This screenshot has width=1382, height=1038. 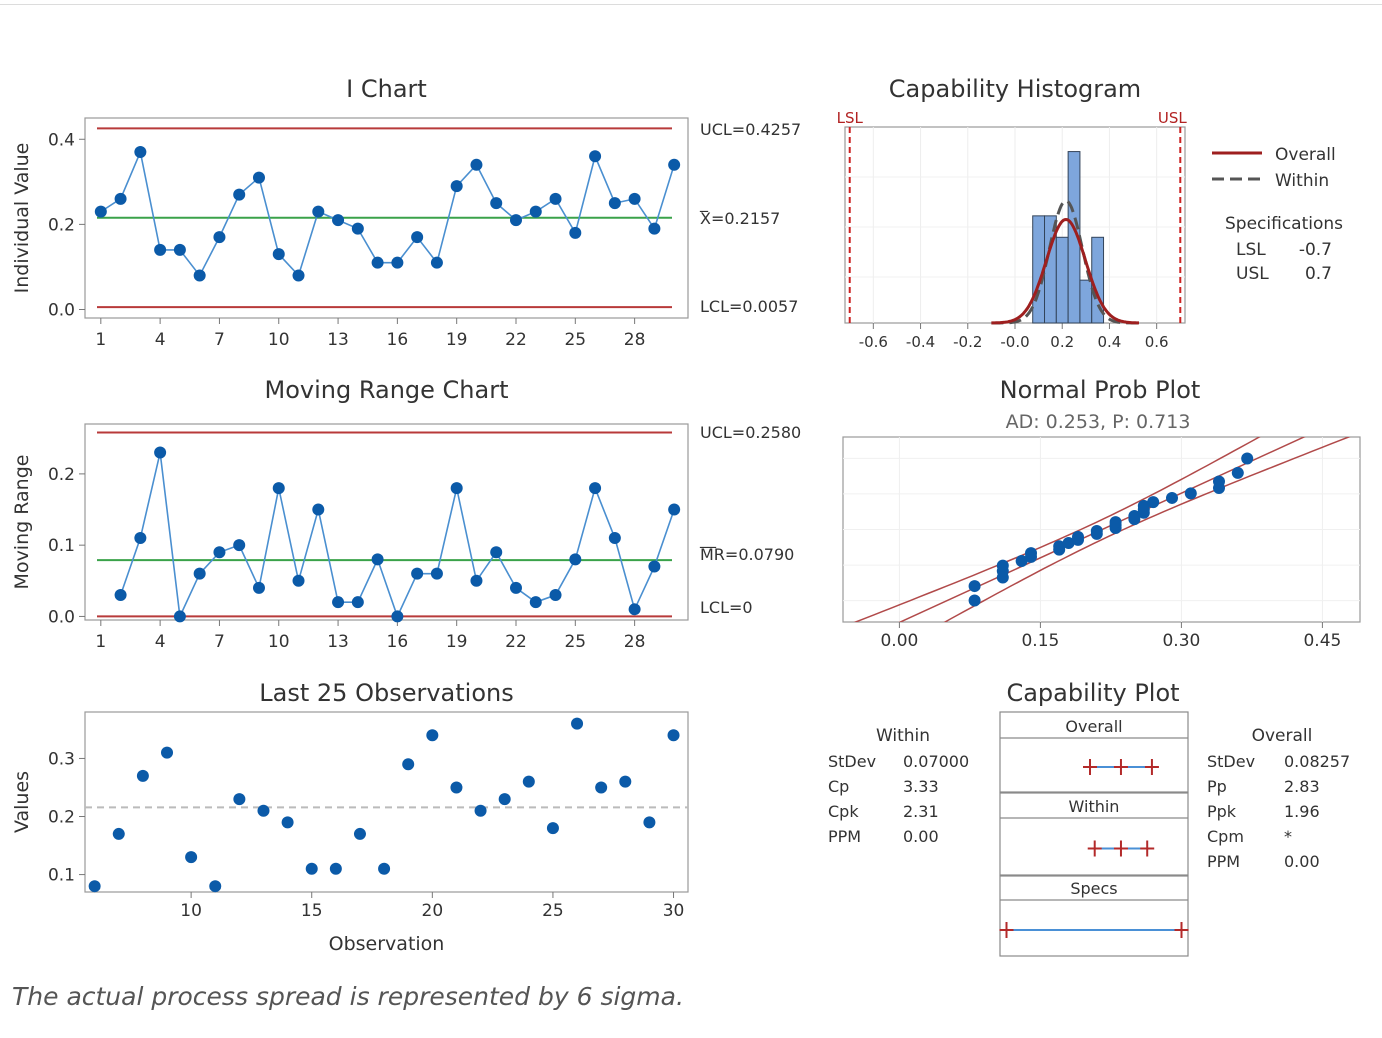 I want to click on mrchart-x-tick-label: 4, so click(x=160, y=642).